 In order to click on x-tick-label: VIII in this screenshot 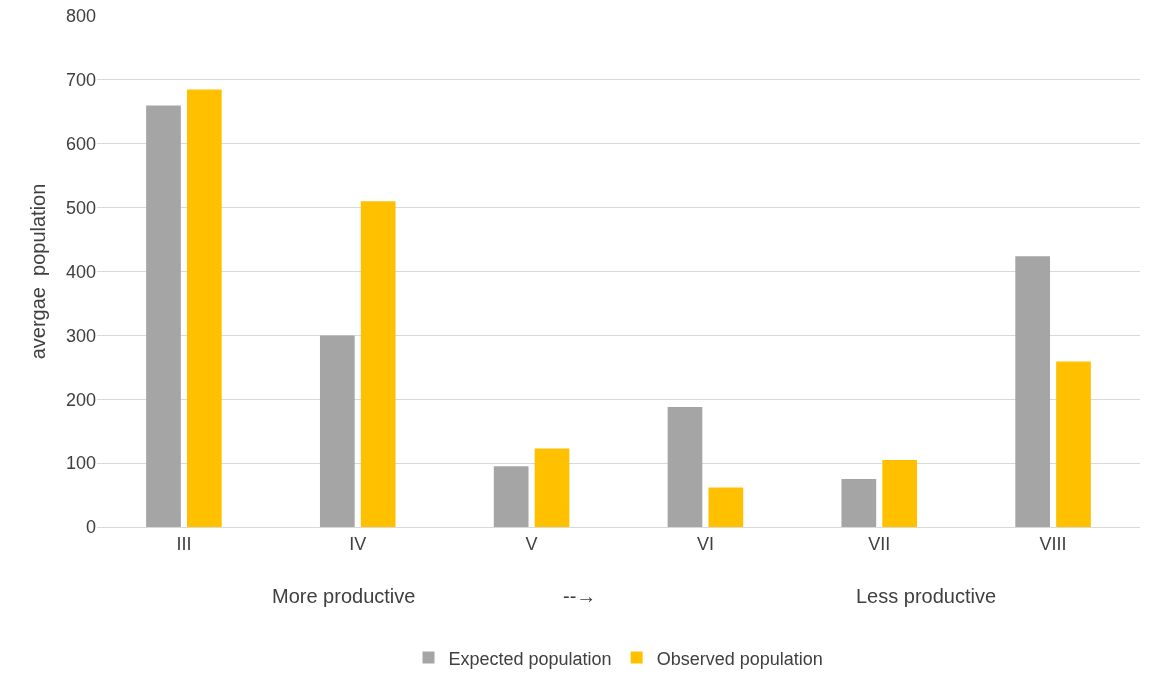, I will do `click(1053, 543)`.